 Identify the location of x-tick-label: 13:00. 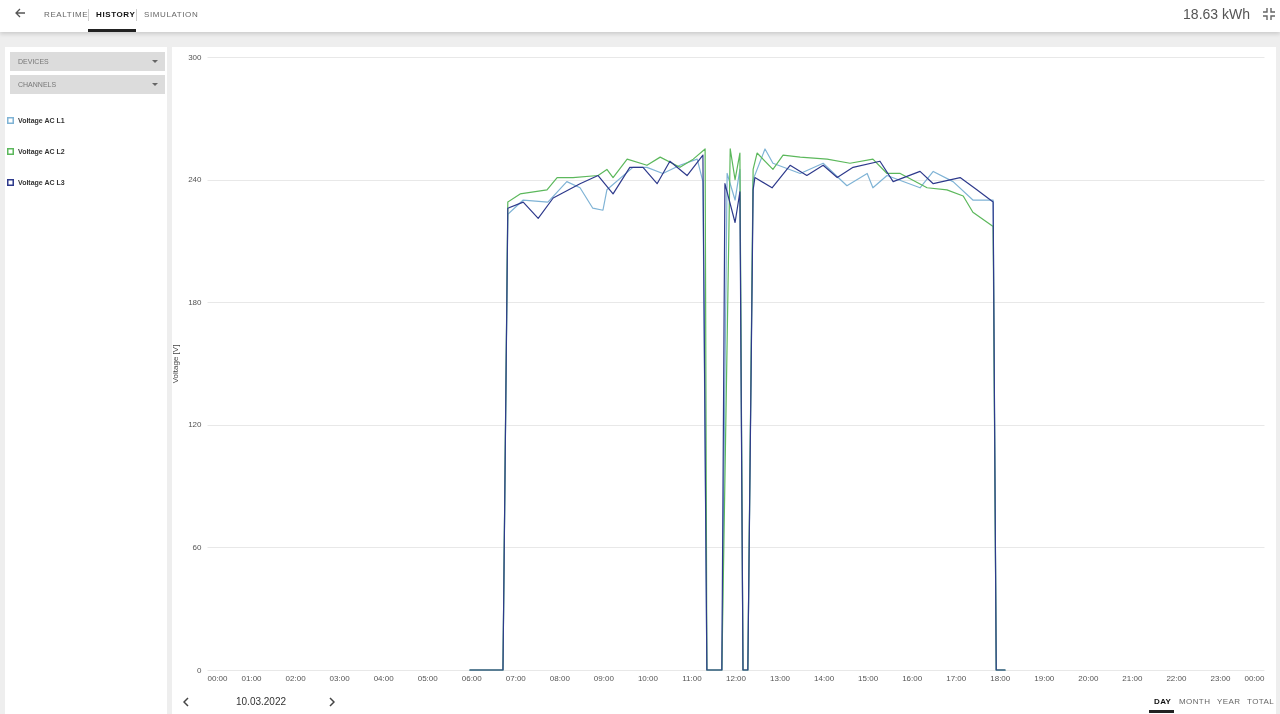
(780, 678).